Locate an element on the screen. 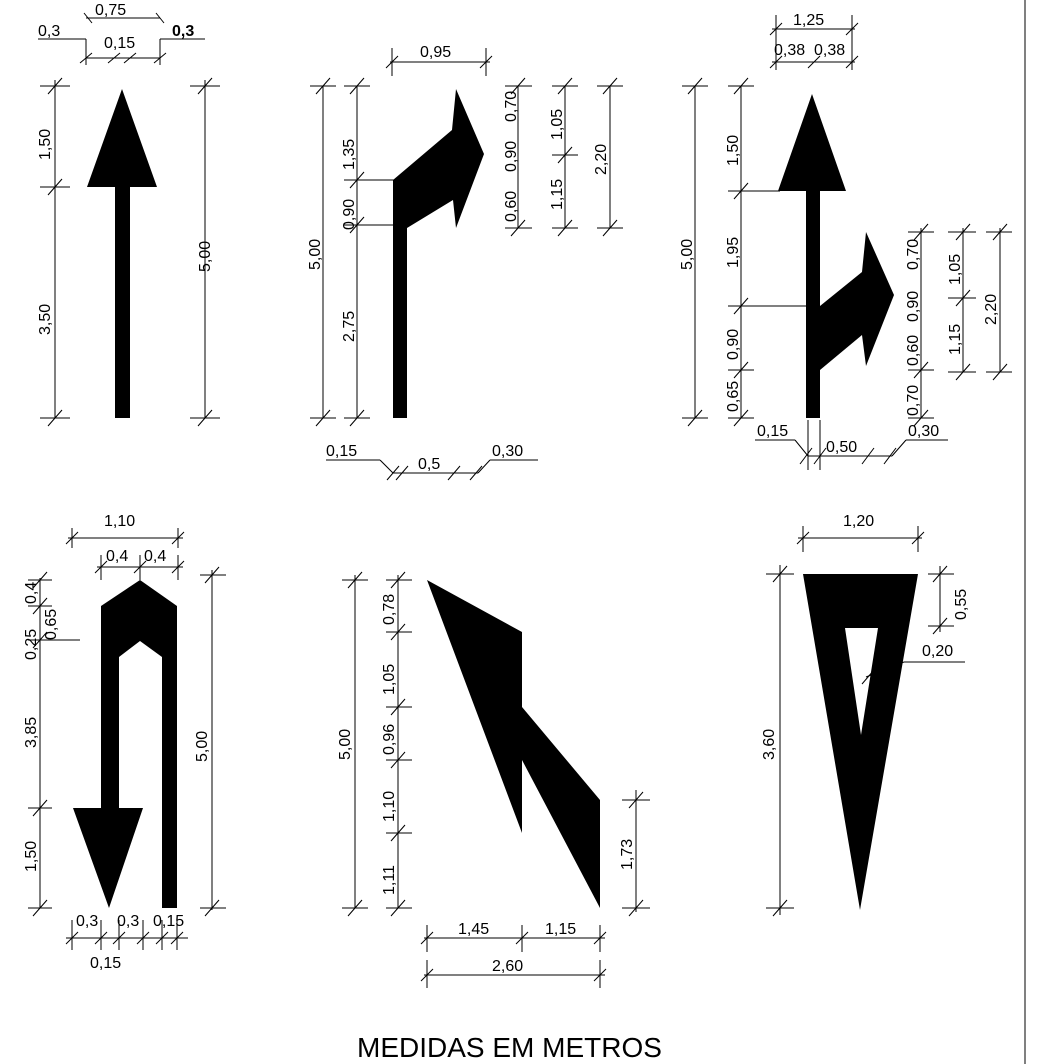  dim-bottom-mid: 0,5 is located at coordinates (429, 464).